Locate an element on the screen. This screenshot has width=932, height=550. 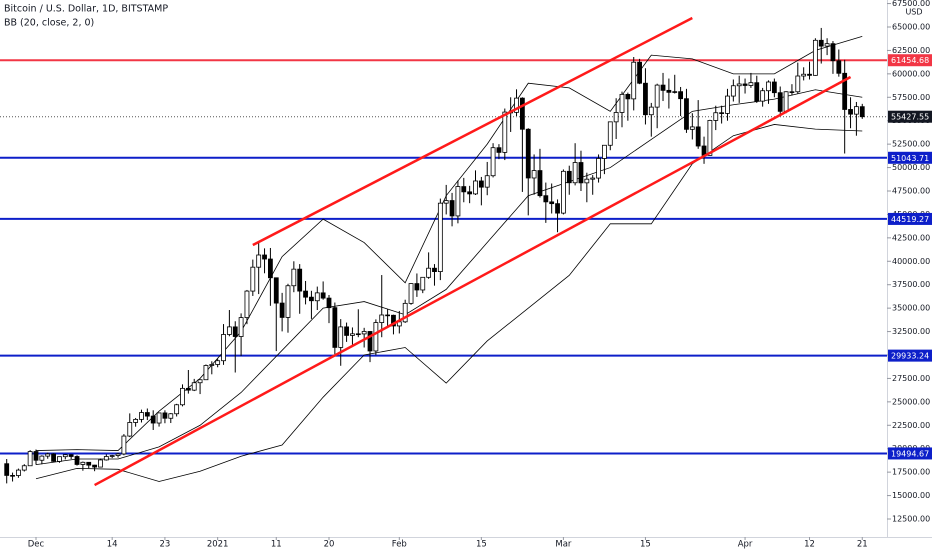
price-tag-label: 29933.24 is located at coordinates (910, 356).